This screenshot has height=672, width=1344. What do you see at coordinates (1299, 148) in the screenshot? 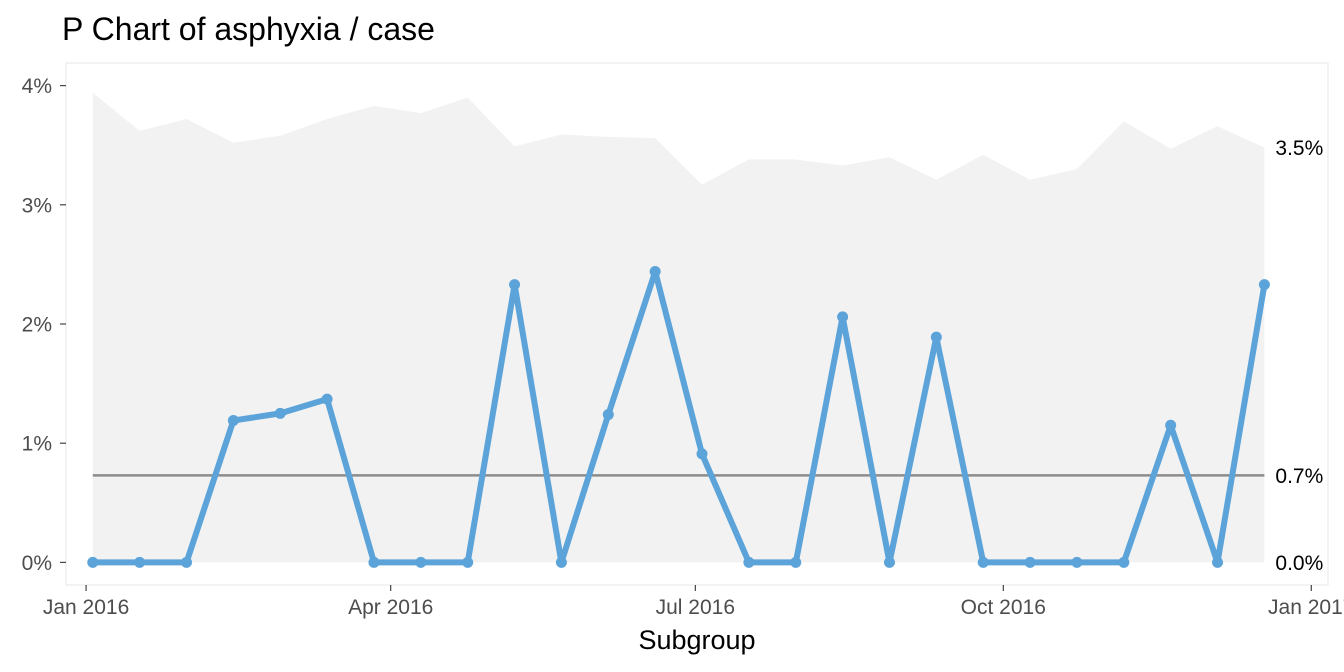
I see `upper-limit-label: 3.5%` at bounding box center [1299, 148].